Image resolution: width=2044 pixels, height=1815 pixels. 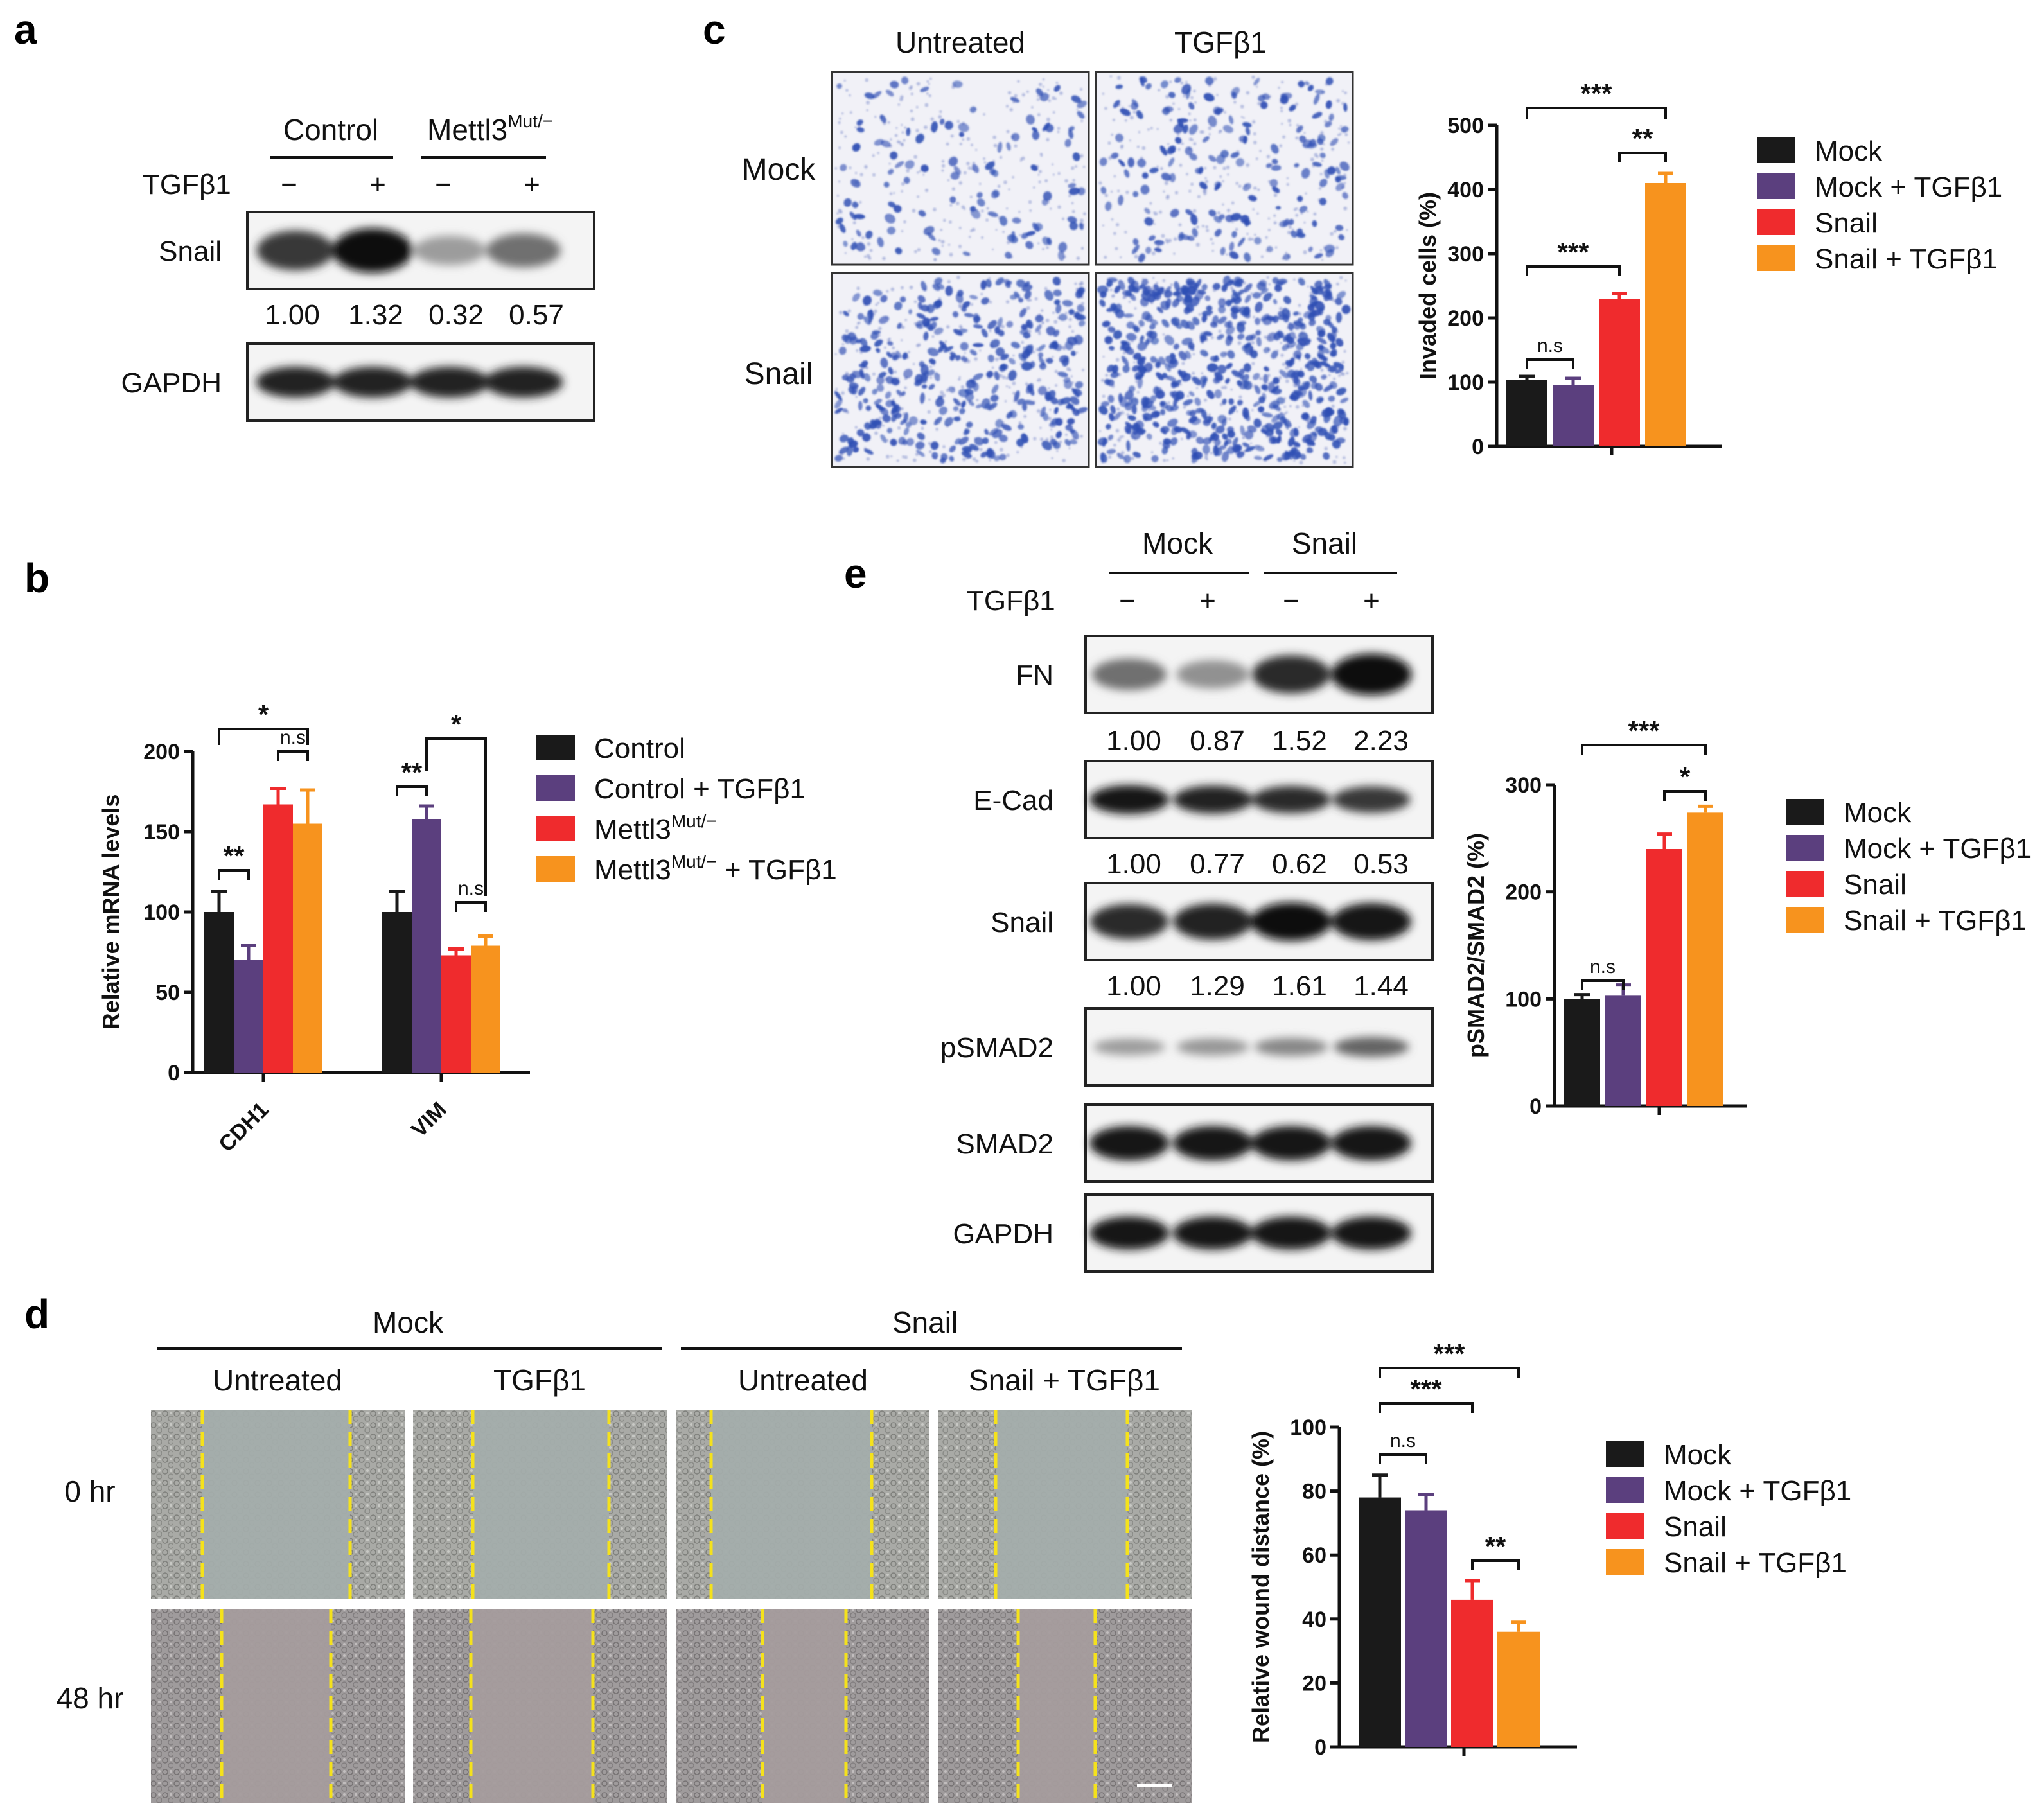 I want to click on y-tick-label: 300, so click(x=1523, y=785).